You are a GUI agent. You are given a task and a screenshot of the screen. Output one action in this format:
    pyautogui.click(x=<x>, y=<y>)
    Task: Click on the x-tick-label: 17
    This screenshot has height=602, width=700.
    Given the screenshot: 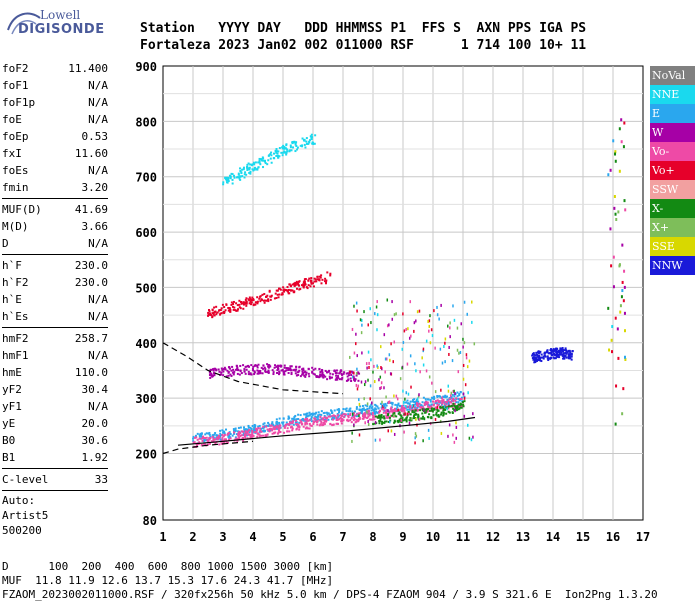 What is the action you would take?
    pyautogui.click(x=643, y=537)
    